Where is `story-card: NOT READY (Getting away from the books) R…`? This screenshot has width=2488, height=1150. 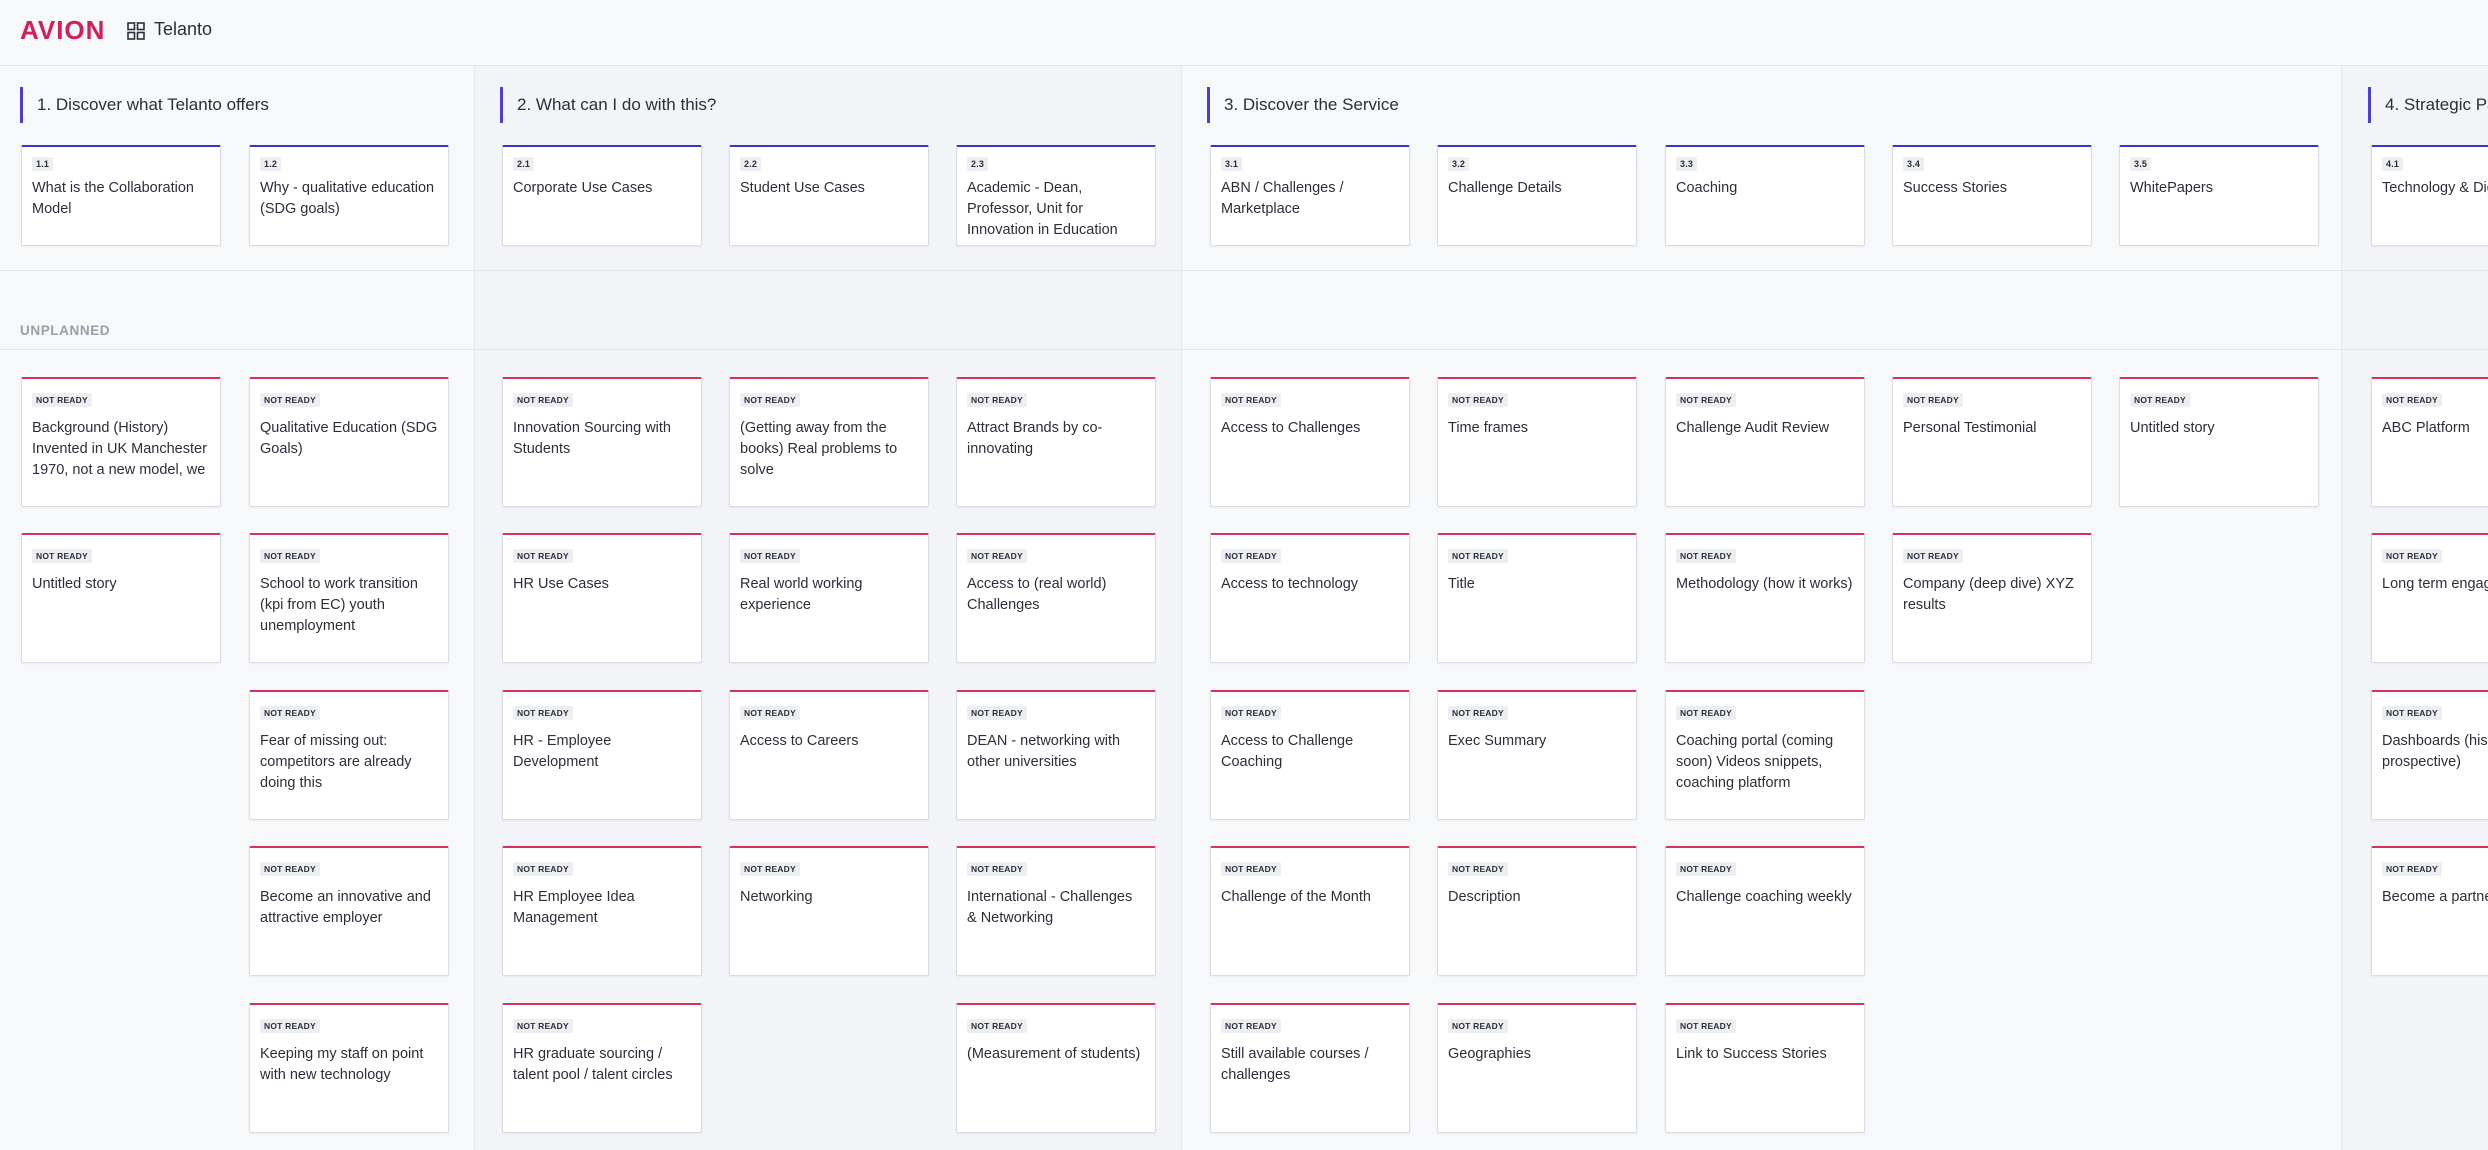 story-card: NOT READY (Getting away from the books) R… is located at coordinates (829, 442).